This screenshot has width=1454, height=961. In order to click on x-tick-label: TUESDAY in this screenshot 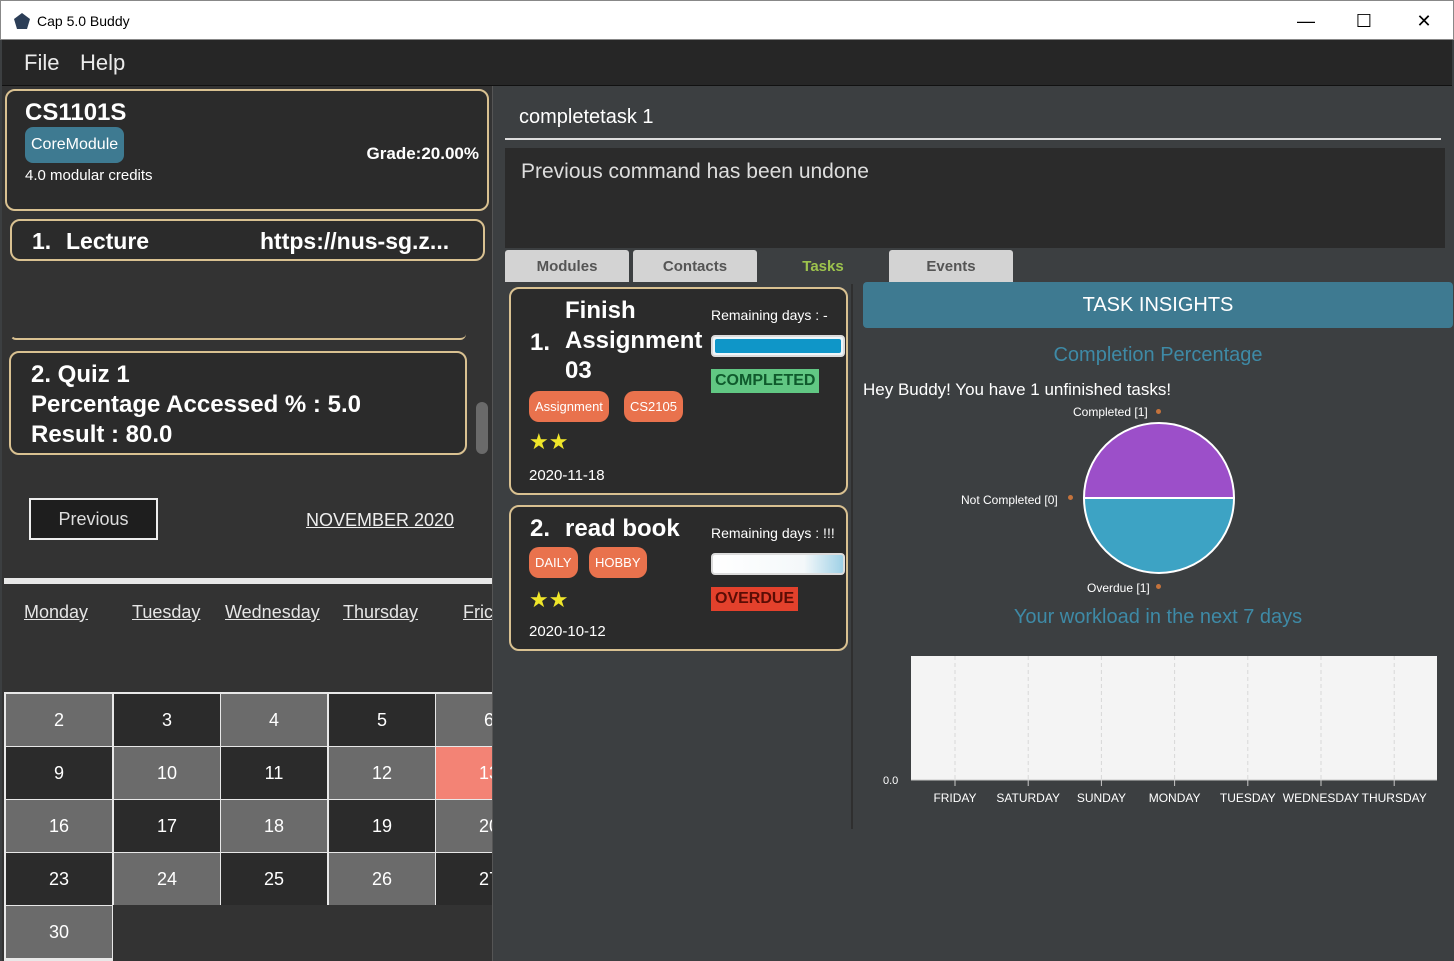, I will do `click(1248, 798)`.